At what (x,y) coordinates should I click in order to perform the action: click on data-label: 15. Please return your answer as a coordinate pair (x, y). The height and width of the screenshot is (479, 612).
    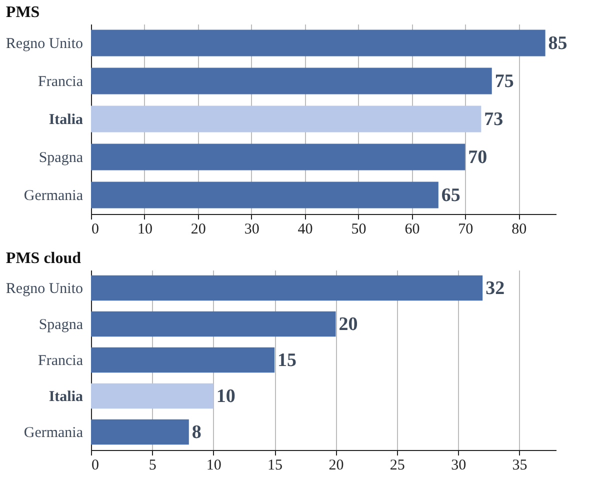
    Looking at the image, I should click on (287, 360).